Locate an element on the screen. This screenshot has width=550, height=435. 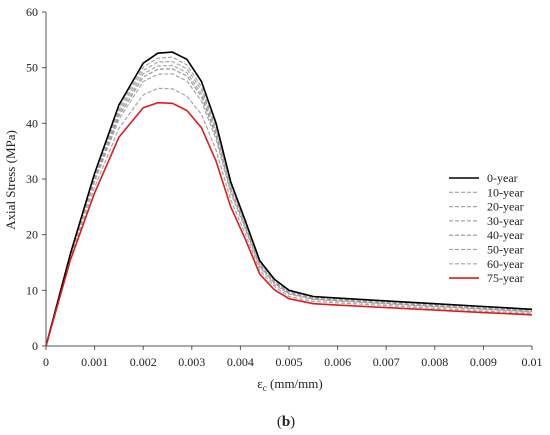
y-axis-ticks: 0 10 20 30 40 50 60 is located at coordinates (36, 179).